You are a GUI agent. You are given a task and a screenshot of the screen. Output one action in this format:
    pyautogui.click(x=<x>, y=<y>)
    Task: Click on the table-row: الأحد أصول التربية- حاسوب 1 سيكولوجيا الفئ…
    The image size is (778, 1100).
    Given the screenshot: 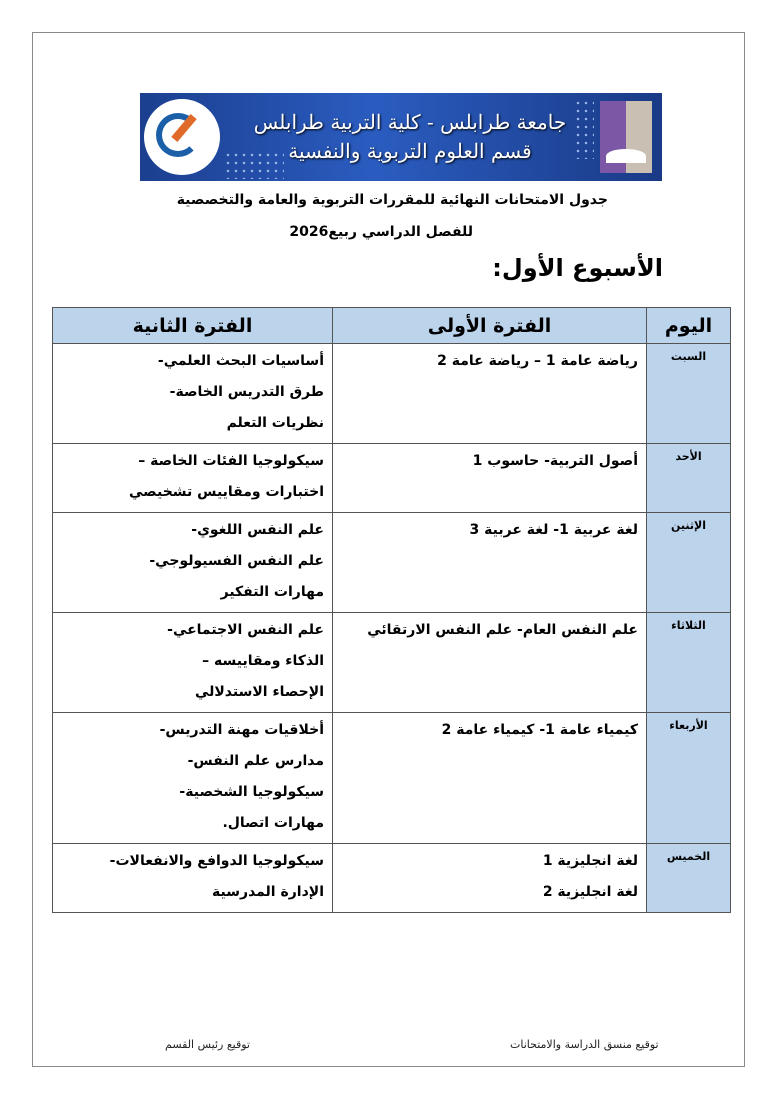 What is the action you would take?
    pyautogui.click(x=391, y=478)
    